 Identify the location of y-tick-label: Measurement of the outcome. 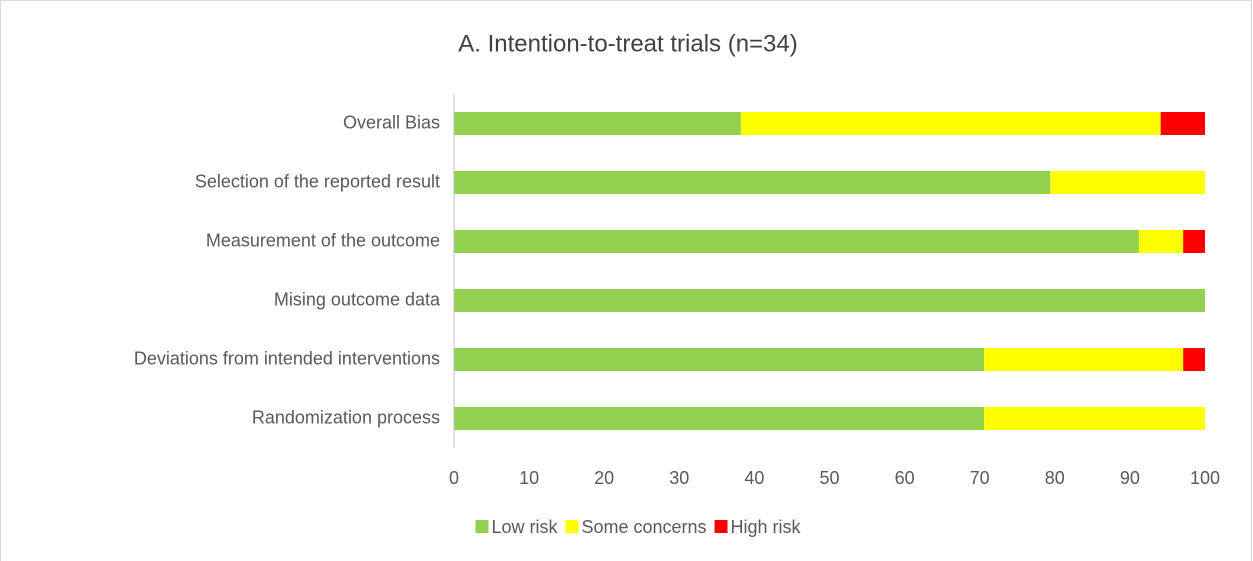
(323, 240).